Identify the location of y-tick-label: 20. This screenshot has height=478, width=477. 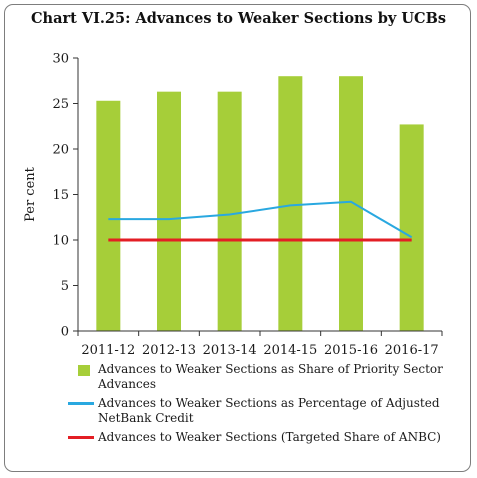
(60, 150).